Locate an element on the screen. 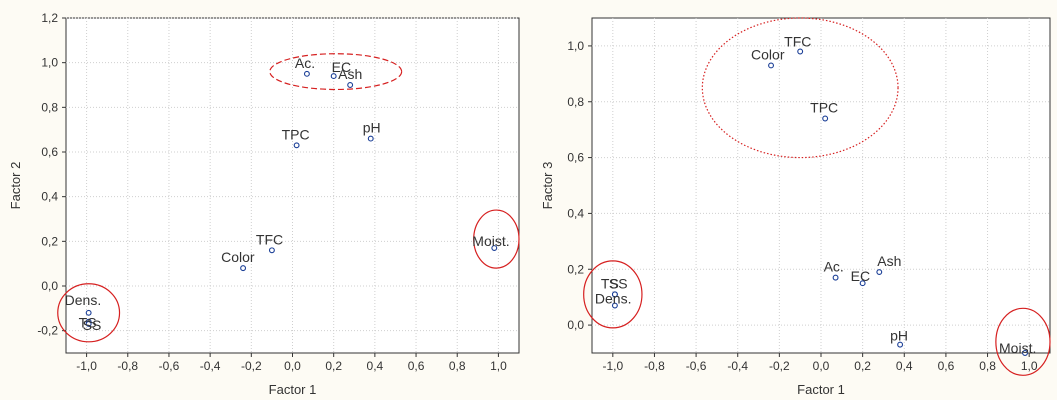 This screenshot has width=1057, height=400. y-axis-label: Factor 3 is located at coordinates (547, 186).